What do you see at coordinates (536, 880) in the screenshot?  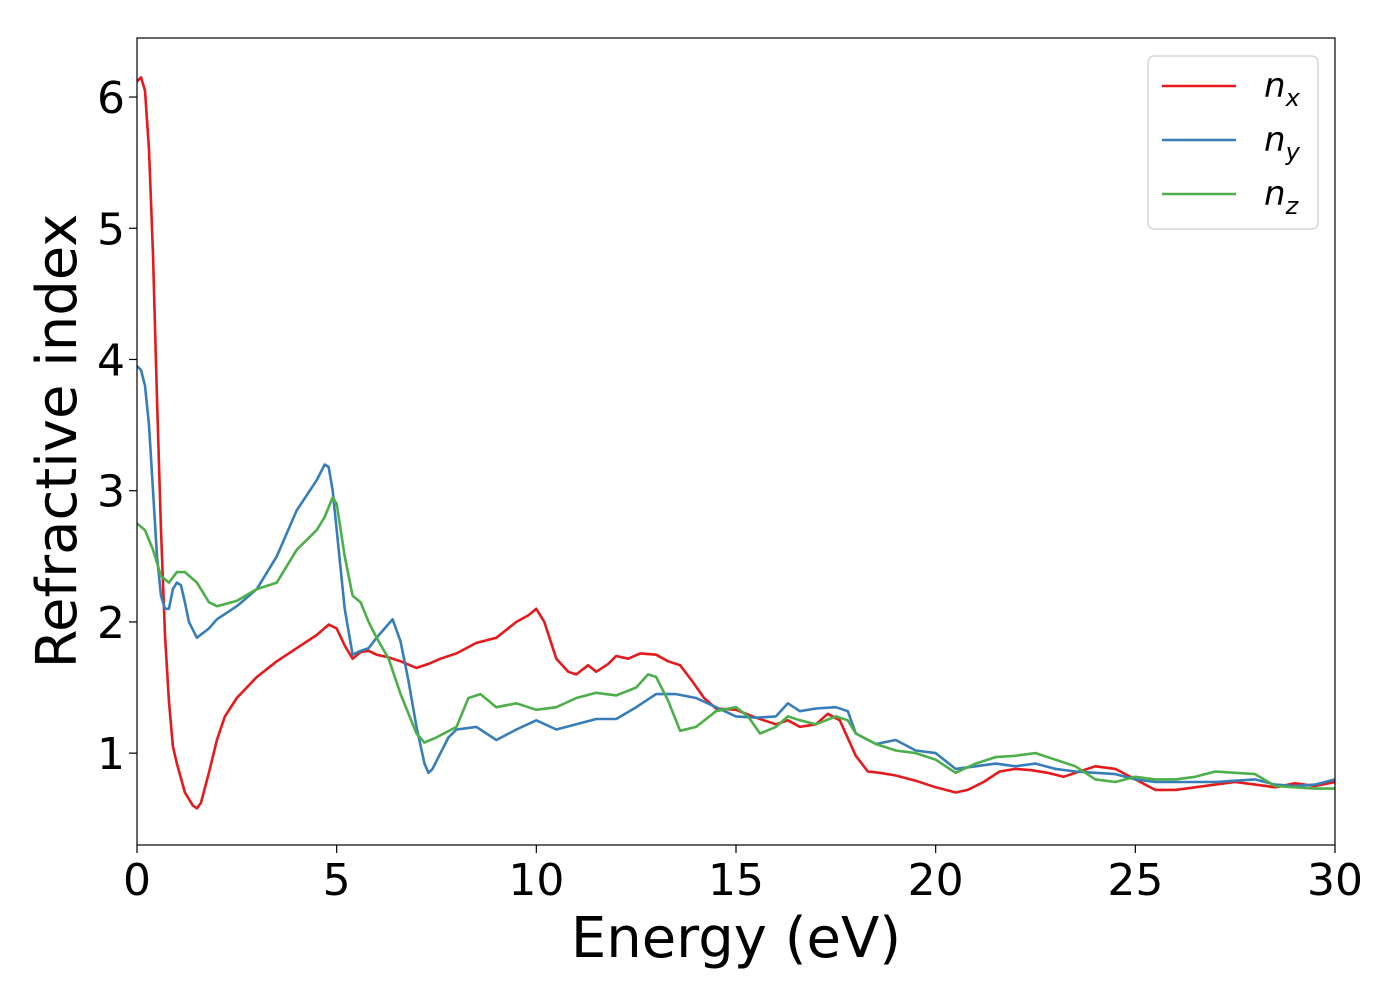 I see `x-tick-label: 10` at bounding box center [536, 880].